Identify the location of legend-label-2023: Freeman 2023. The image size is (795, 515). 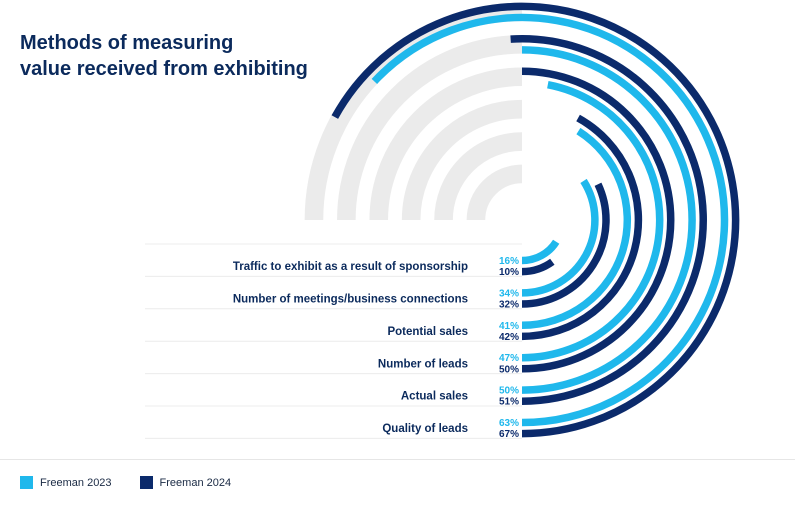
(76, 482).